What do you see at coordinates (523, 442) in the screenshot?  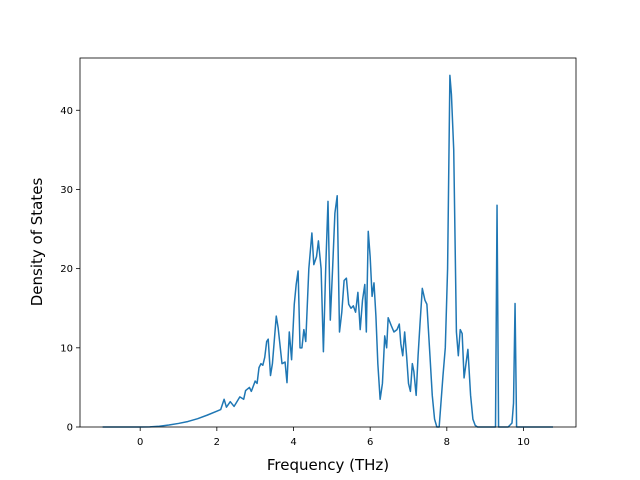 I see `x-tick-label: 10` at bounding box center [523, 442].